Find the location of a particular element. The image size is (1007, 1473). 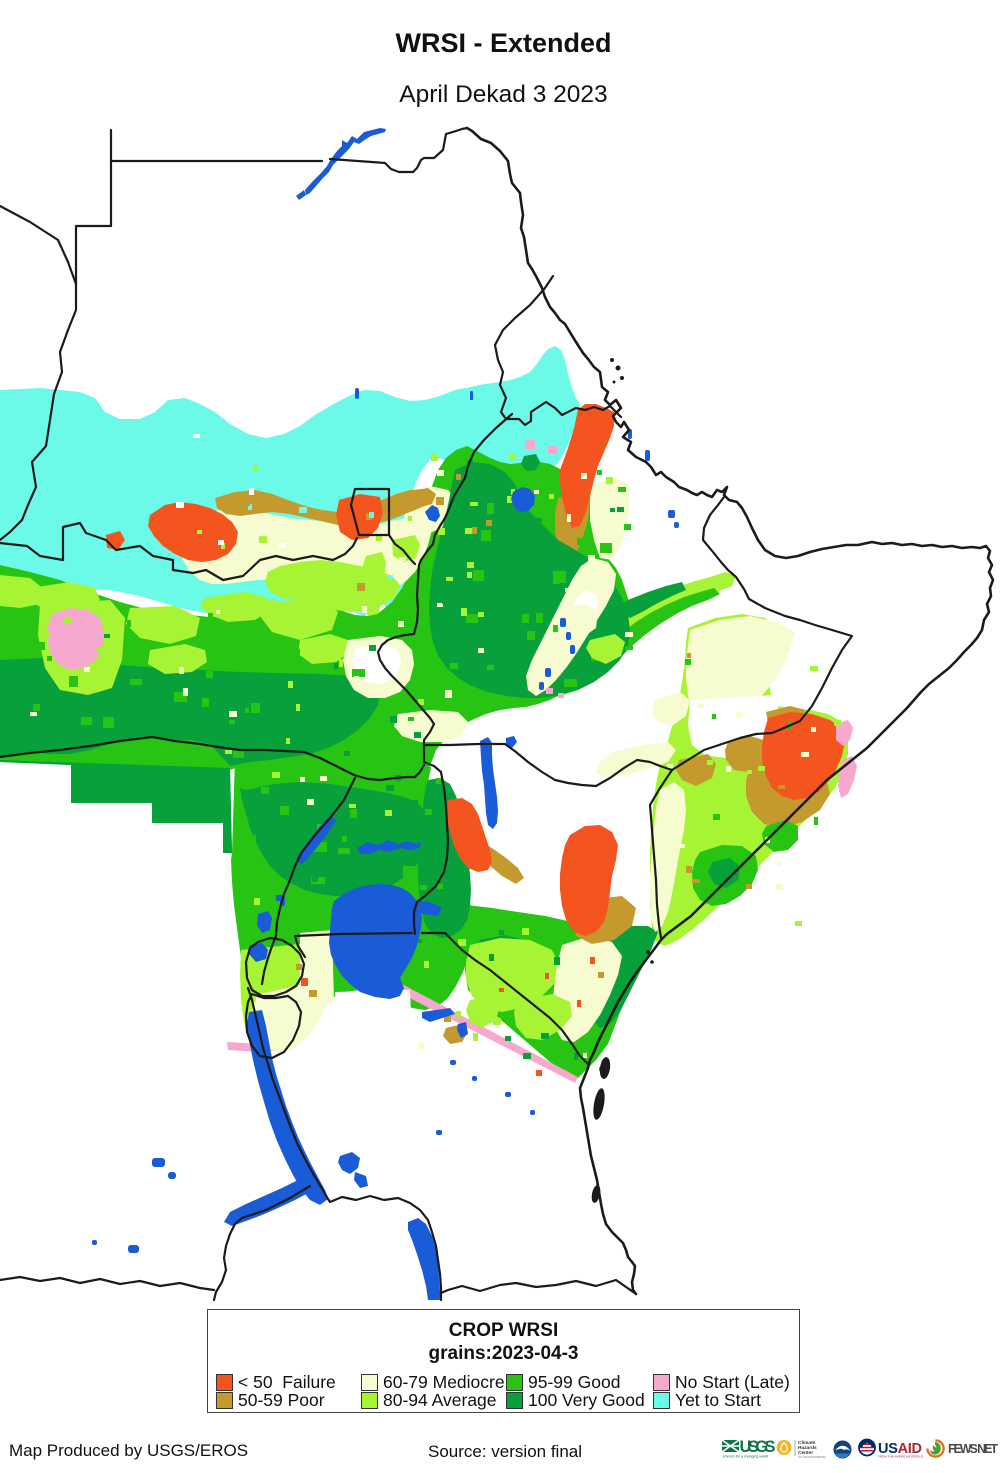

svg-text: FEWS NET is located at coordinates (973, 1449).